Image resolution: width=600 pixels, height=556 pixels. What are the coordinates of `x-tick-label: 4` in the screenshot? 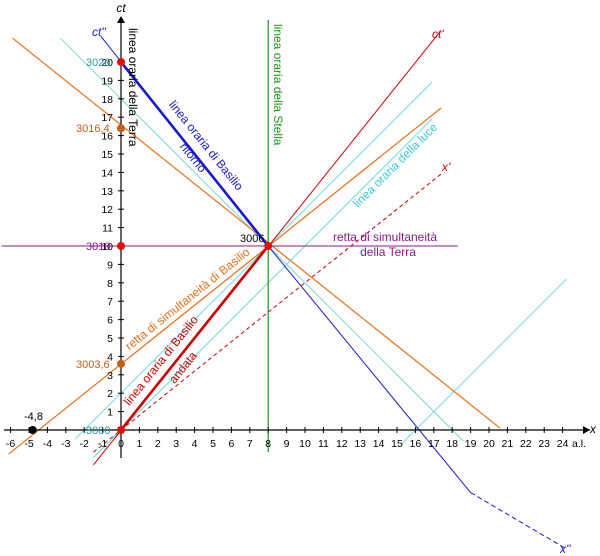 It's located at (195, 444).